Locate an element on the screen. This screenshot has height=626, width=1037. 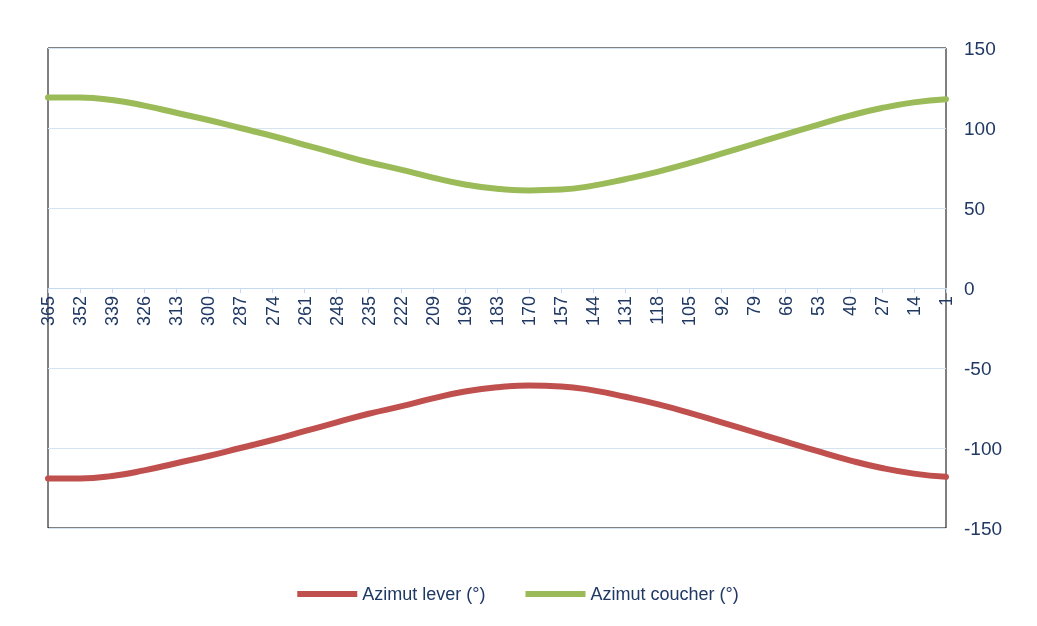
x-tick-label: 287 is located at coordinates (240, 311).